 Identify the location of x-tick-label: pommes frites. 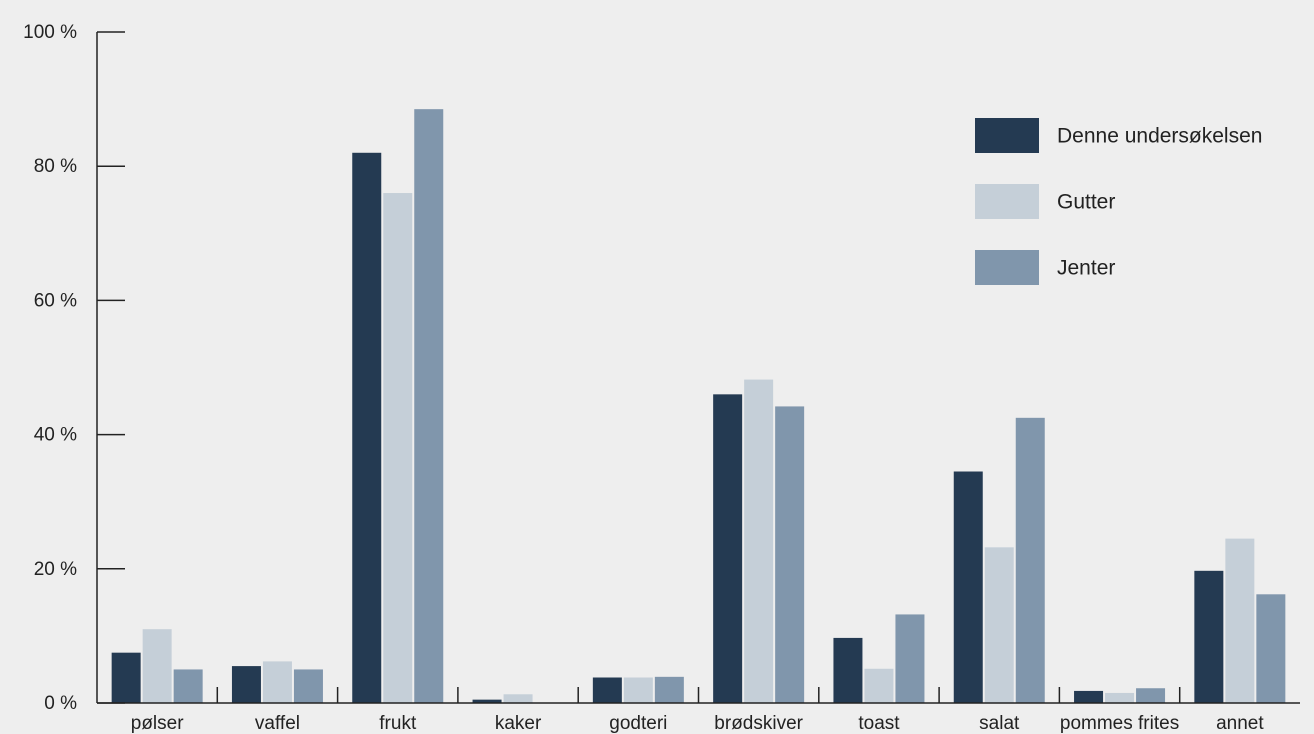
(1119, 723).